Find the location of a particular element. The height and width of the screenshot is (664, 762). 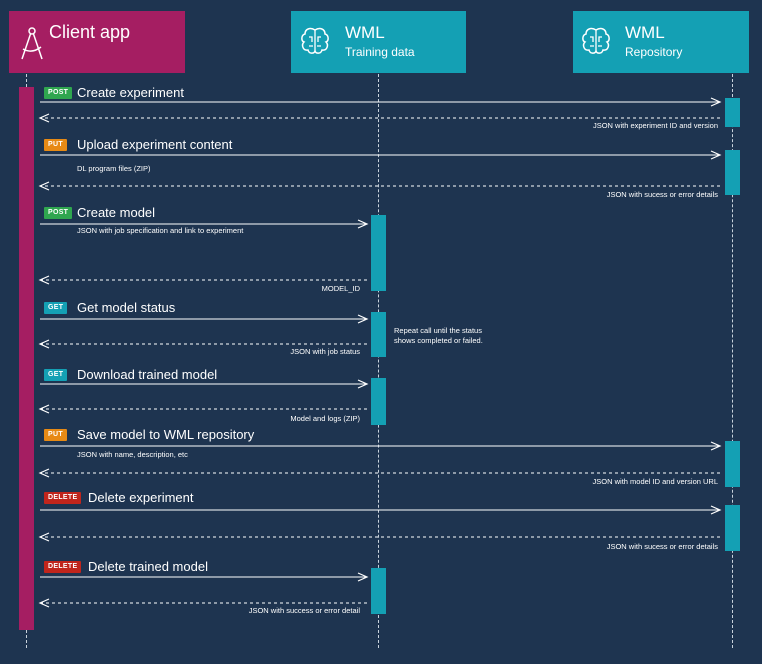

response-label: Model and logs (ZIP) is located at coordinates (325, 418).